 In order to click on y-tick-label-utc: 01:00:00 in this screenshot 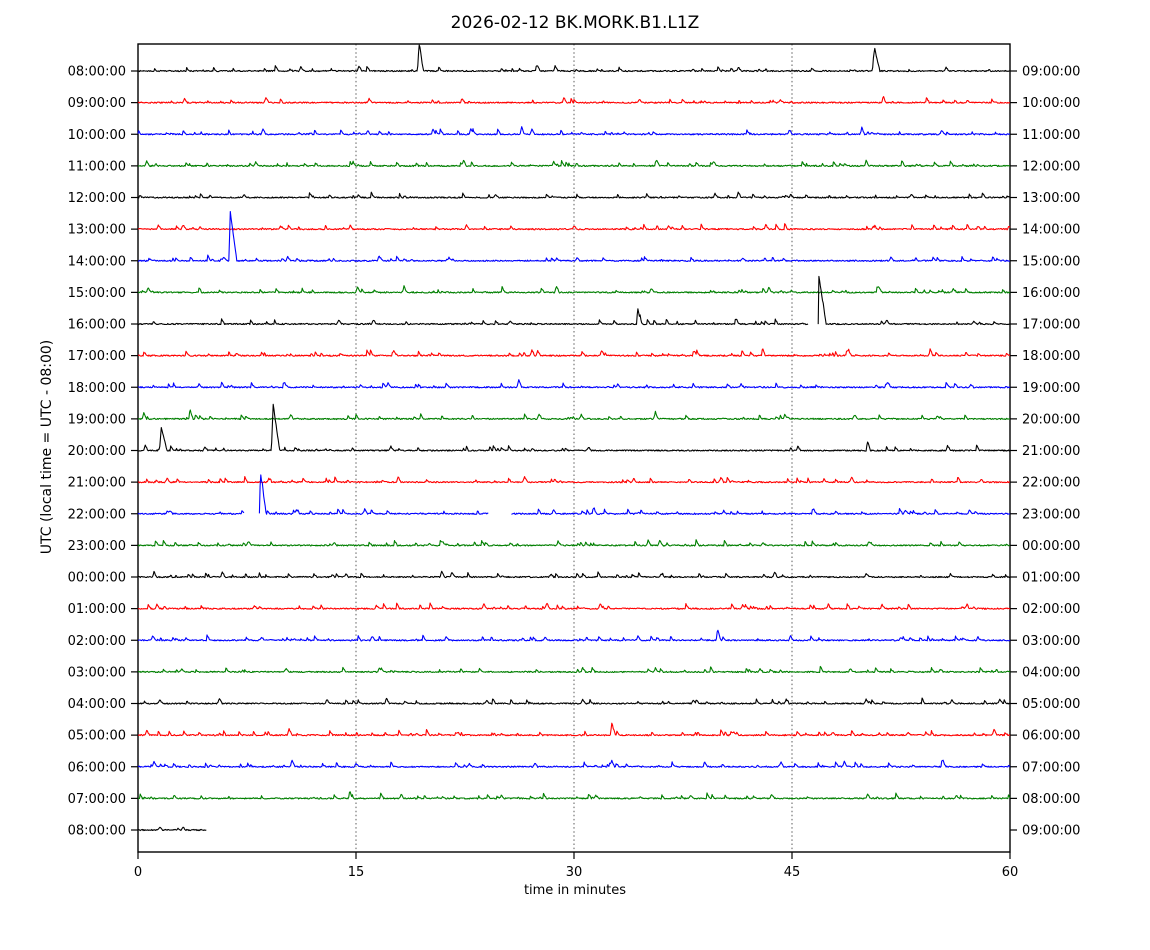, I will do `click(97, 609)`.